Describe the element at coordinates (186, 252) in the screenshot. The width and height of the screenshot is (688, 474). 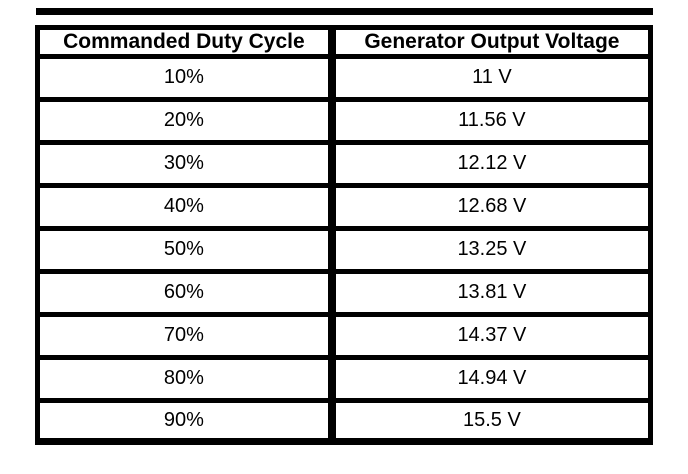
I see `duty-cycle-cell: 50%` at that location.